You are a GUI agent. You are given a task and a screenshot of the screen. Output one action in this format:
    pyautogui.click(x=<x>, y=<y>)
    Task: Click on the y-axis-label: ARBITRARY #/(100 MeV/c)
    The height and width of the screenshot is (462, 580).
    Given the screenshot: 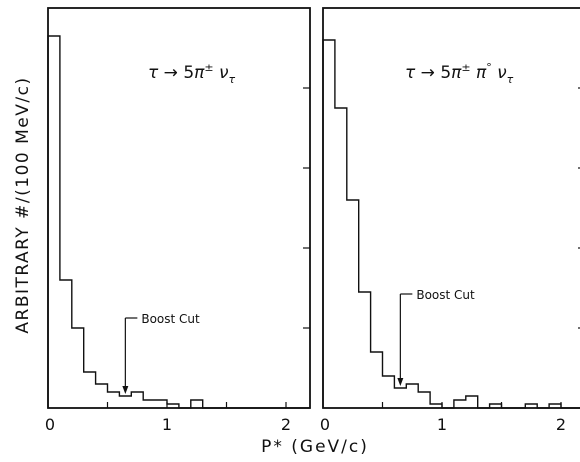 What is the action you would take?
    pyautogui.click(x=23, y=204)
    